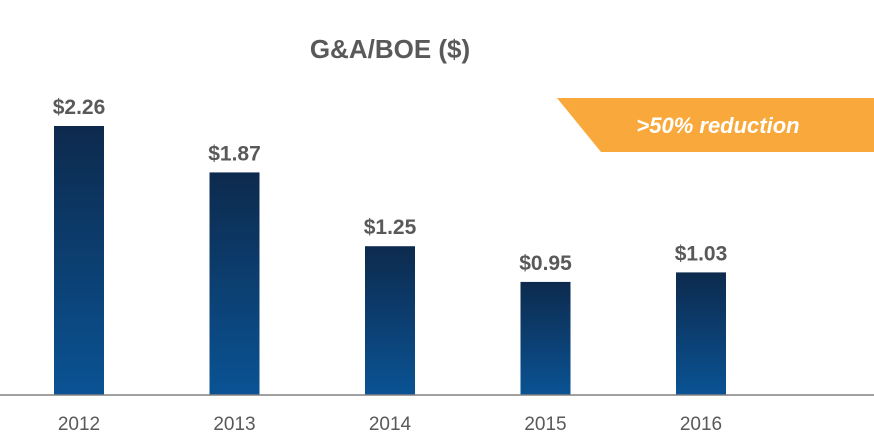  I want to click on bar-2014, so click(390, 320).